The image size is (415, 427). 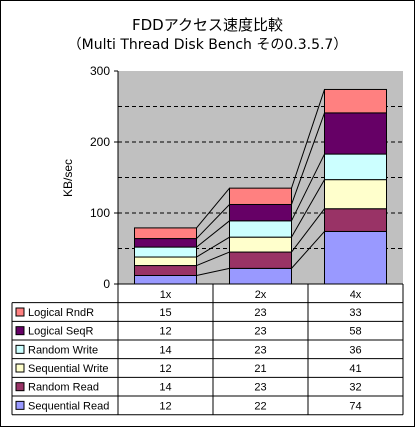 What do you see at coordinates (100, 71) in the screenshot?
I see `y-tick-label: 300` at bounding box center [100, 71].